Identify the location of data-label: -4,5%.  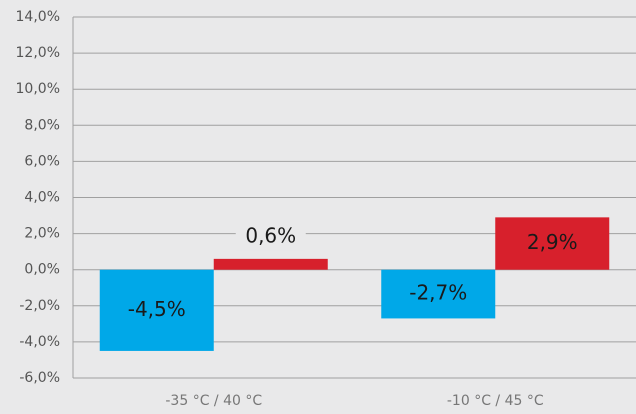
(157, 309).